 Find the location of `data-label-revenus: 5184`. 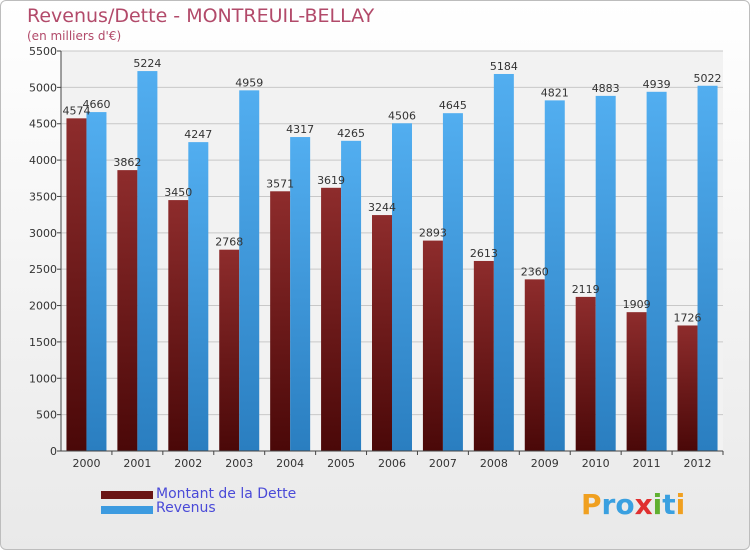

data-label-revenus: 5184 is located at coordinates (504, 66).